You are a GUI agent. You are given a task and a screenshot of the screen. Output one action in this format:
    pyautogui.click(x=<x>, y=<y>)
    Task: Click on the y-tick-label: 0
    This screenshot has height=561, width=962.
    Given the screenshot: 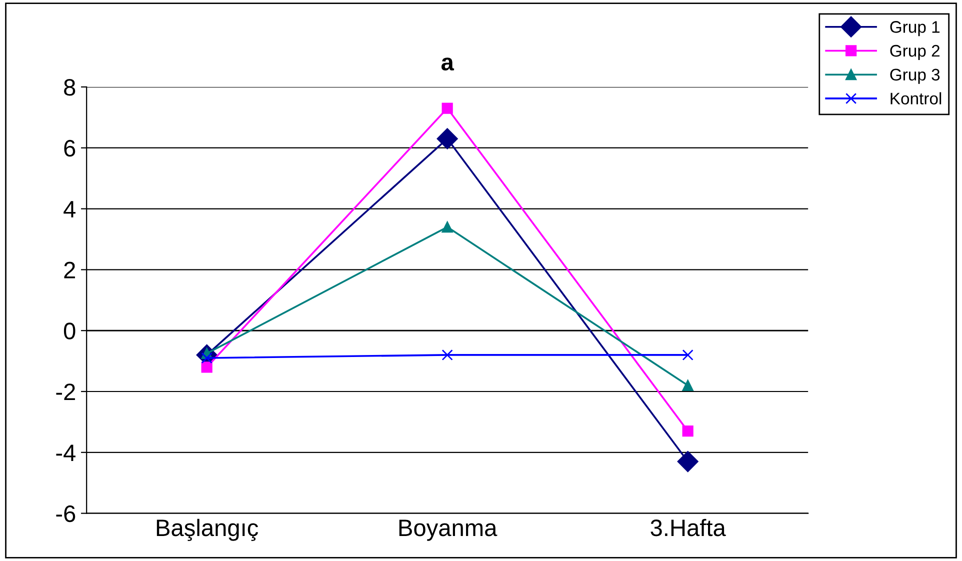 What is the action you would take?
    pyautogui.click(x=70, y=331)
    